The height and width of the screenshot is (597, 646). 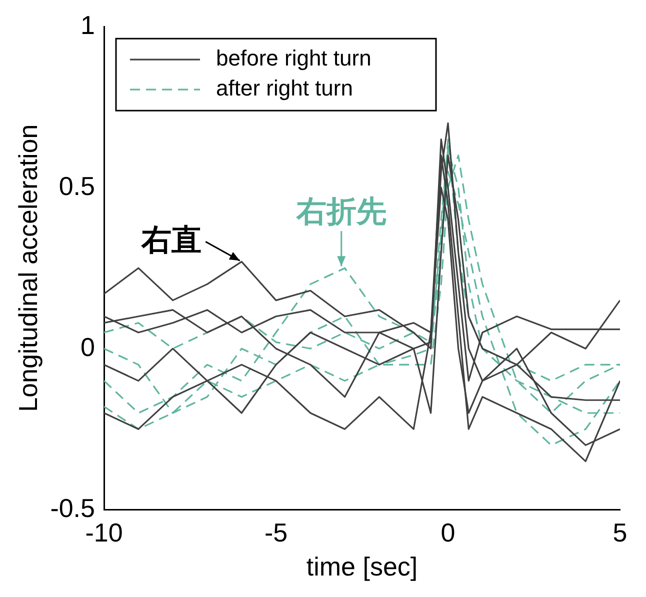 What do you see at coordinates (276, 532) in the screenshot?
I see `x-tick-label: -5` at bounding box center [276, 532].